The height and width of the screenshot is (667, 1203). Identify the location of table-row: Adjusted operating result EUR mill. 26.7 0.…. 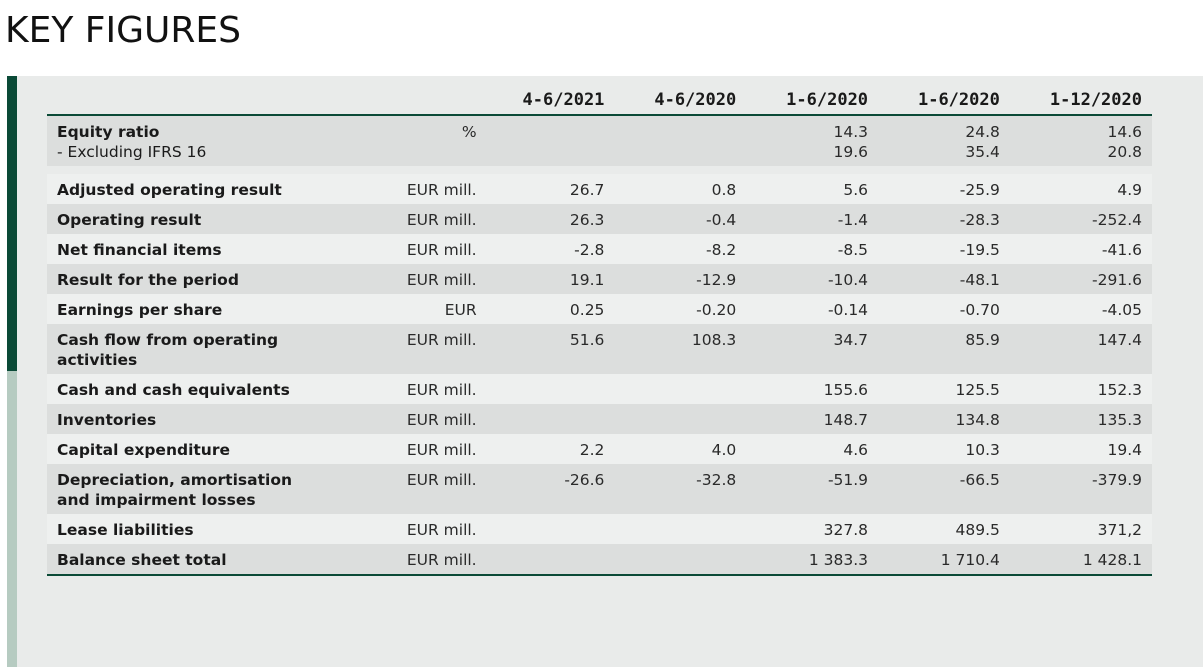
(599, 189).